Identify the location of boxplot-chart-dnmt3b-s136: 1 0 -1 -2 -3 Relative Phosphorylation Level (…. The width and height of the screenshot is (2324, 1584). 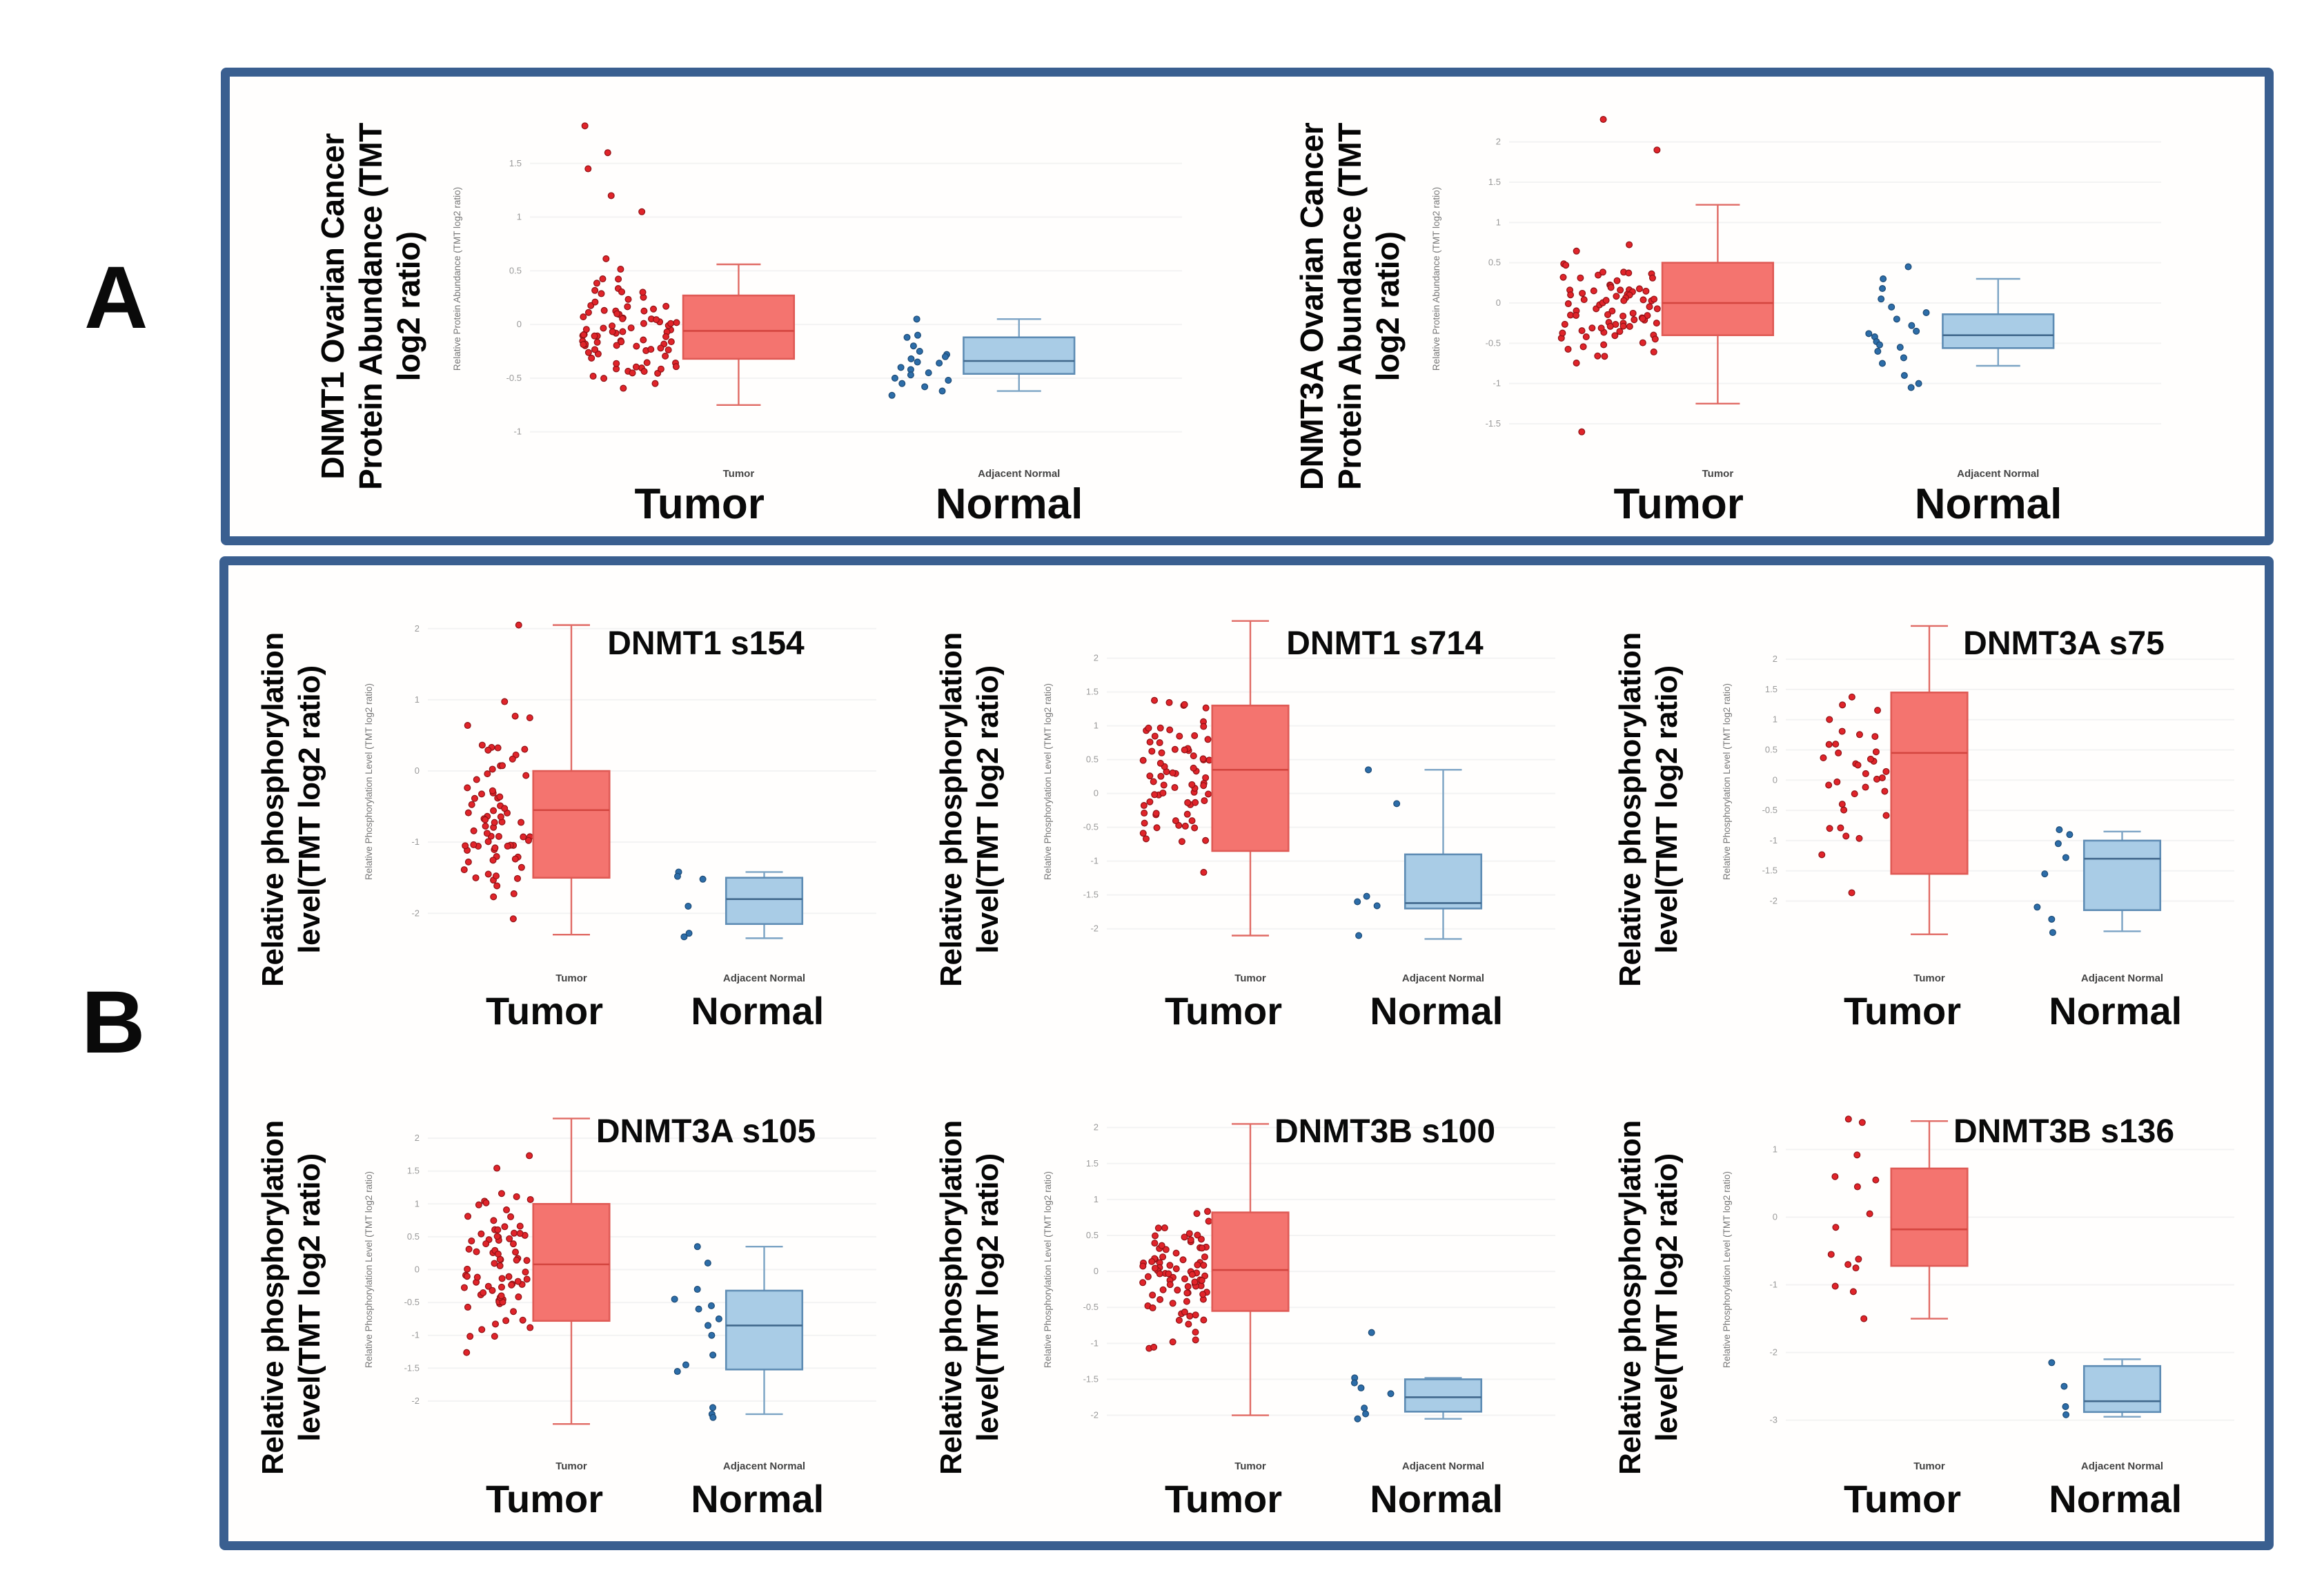
(1982, 1297).